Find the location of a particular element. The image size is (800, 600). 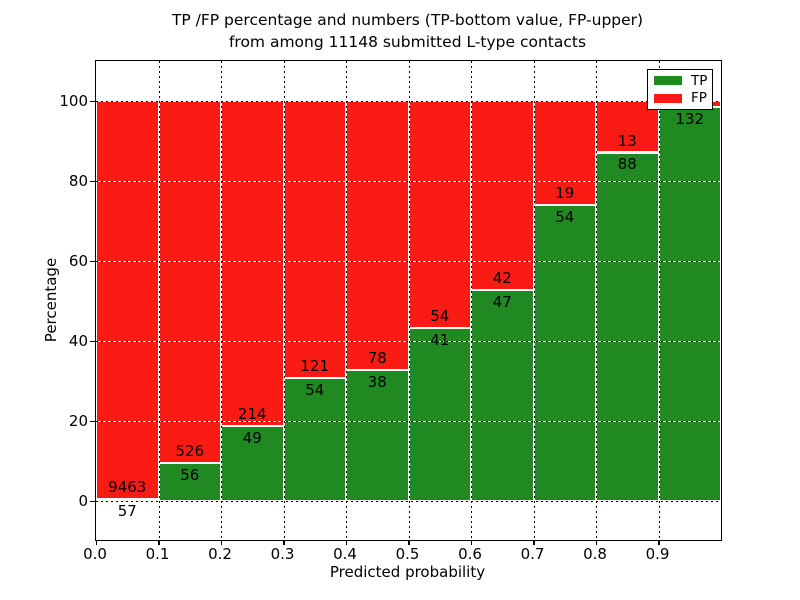

y-tick-label: 80 is located at coordinates (78, 181).